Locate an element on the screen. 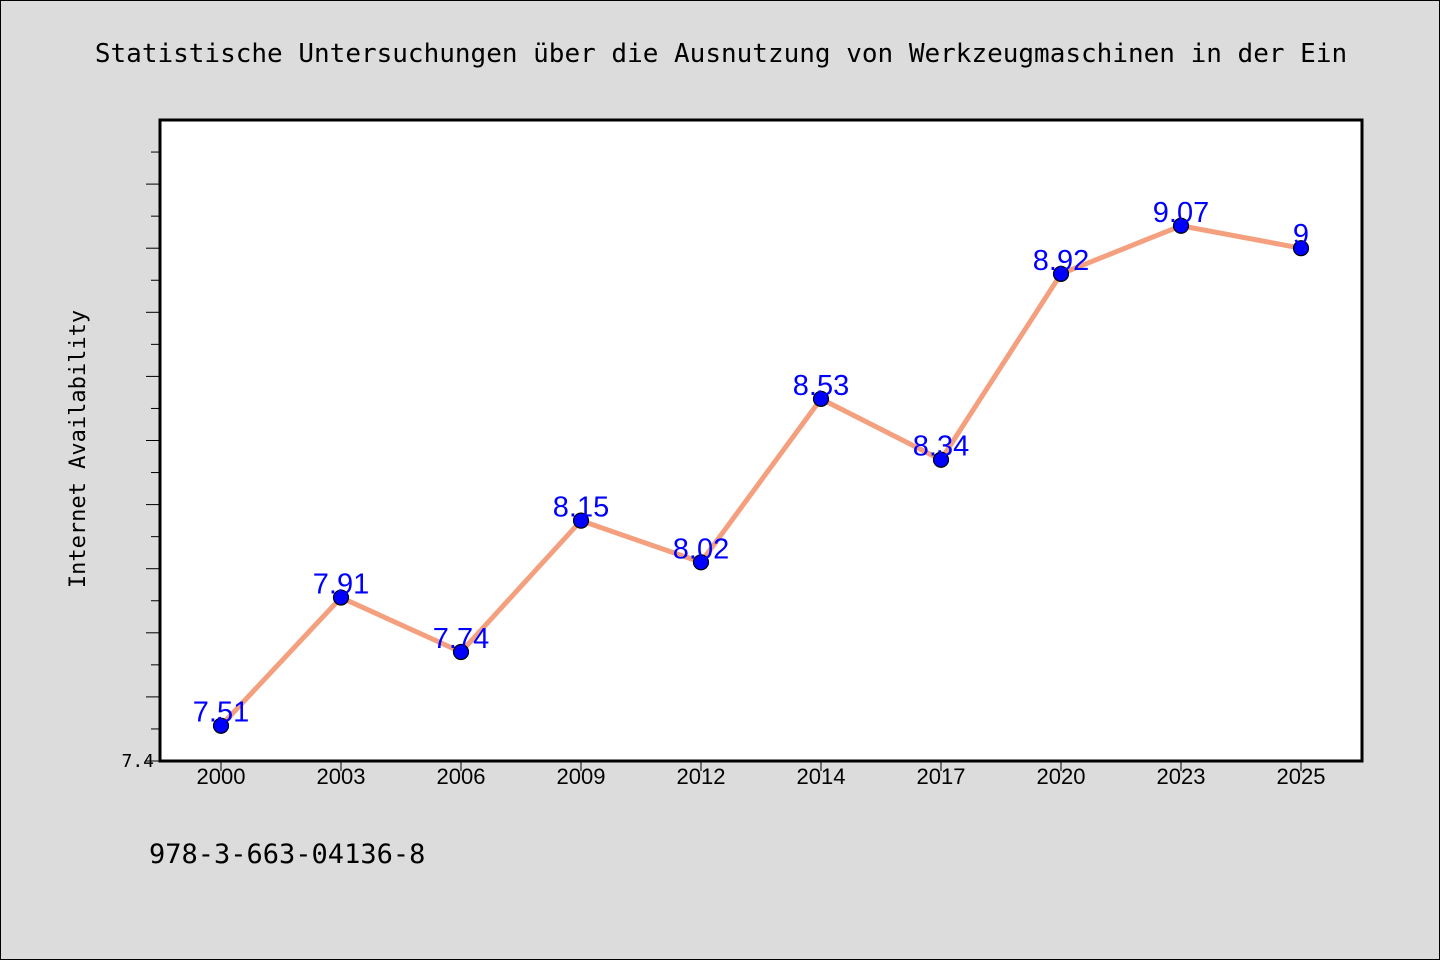 Image resolution: width=1440 pixels, height=960 pixels. data-label: 9 is located at coordinates (1301, 235).